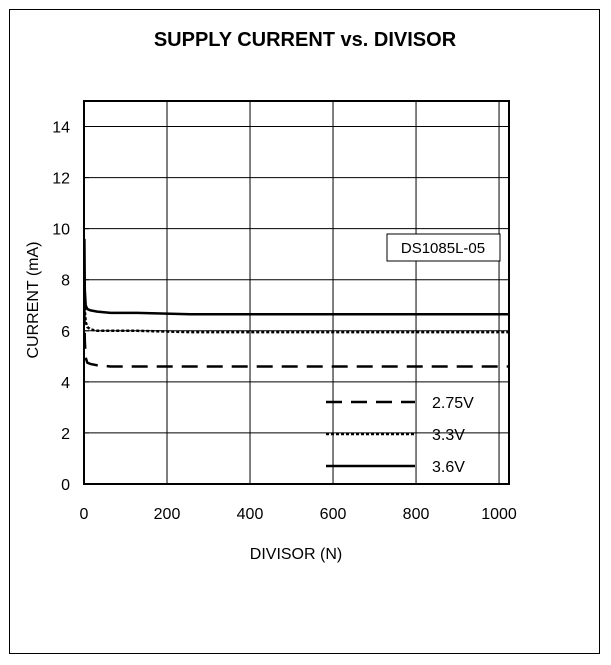 The image size is (611, 665). Describe the element at coordinates (296, 337) in the screenshot. I see `series-line-2.75V` at that location.